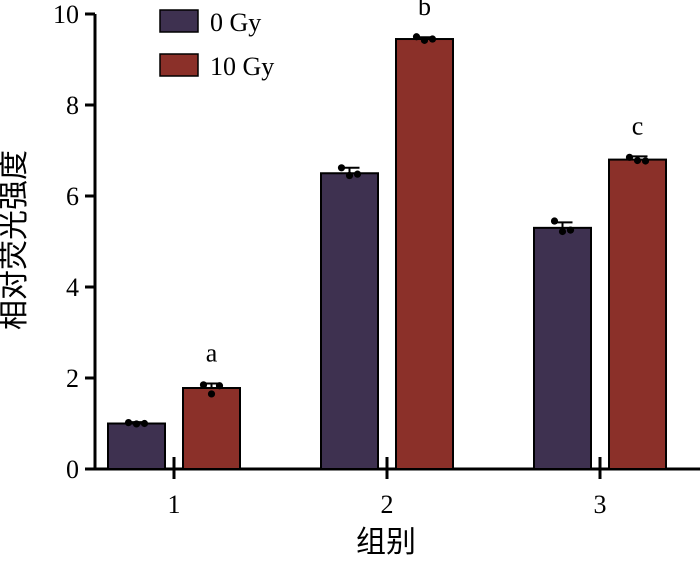 This screenshot has width=700, height=563. Describe the element at coordinates (15, 240) in the screenshot. I see `y-axis-title: 相对荧光强度` at that location.